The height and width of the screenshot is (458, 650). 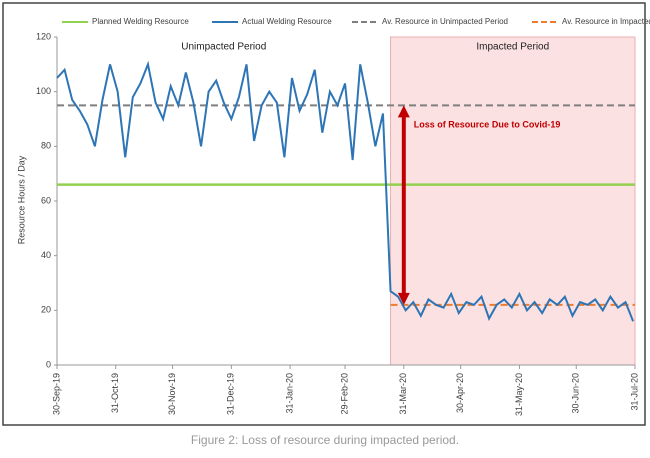 What do you see at coordinates (46, 310) in the screenshot?
I see `y-tick-label: 20` at bounding box center [46, 310].